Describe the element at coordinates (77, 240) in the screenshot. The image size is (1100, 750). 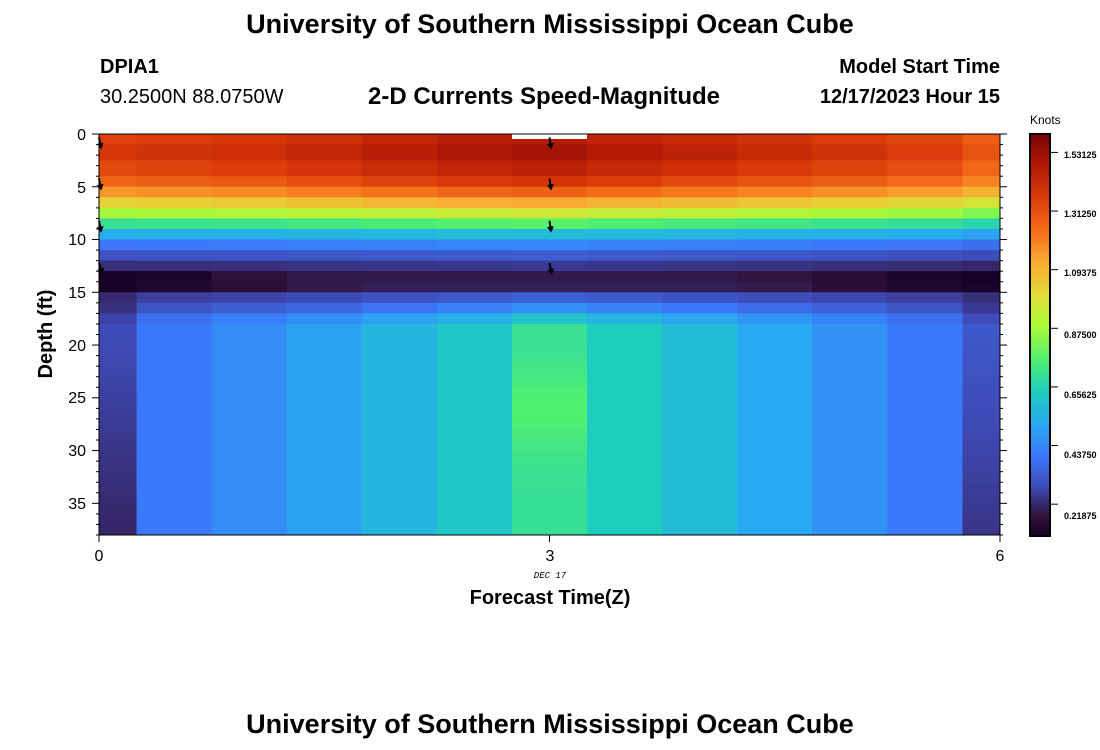
I see `y-tick-label: 10` at that location.